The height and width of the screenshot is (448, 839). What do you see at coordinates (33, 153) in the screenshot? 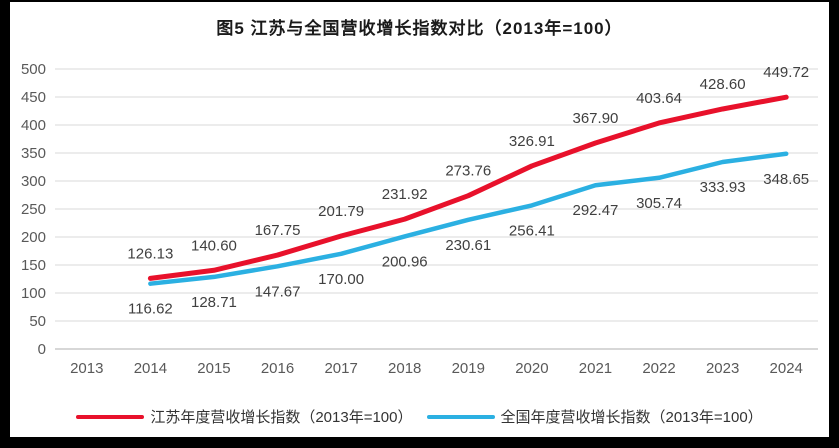
I see `y-tick-label: 350` at bounding box center [33, 153].